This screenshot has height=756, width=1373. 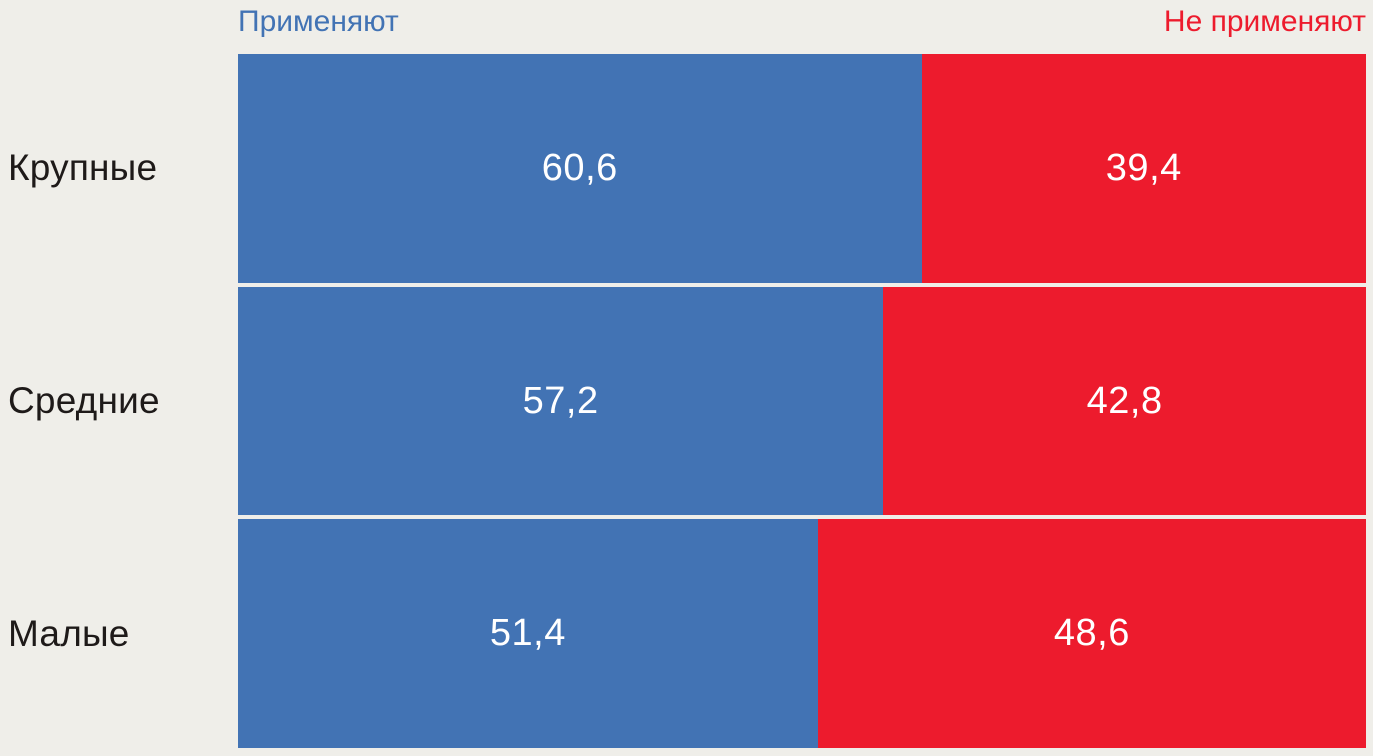 I want to click on value-label-applying: 60,6, so click(x=579, y=167).